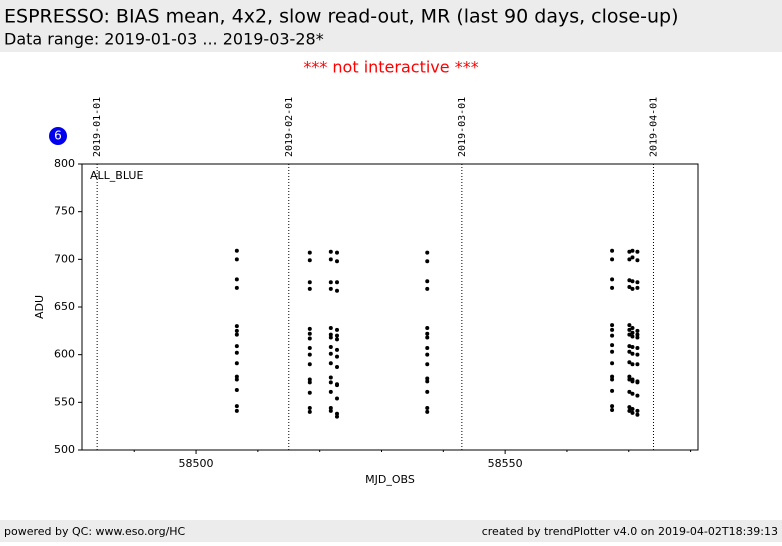  I want to click on x-tick-label: 58550, so click(505, 463).